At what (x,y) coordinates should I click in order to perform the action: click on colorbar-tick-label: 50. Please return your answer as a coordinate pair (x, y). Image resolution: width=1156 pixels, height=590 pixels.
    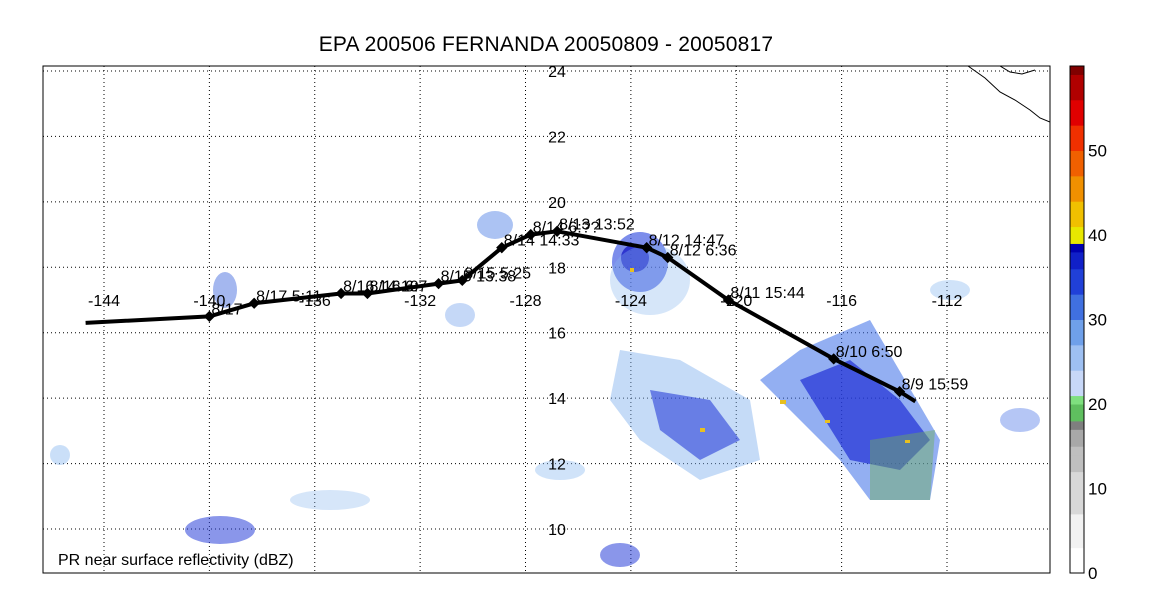
    Looking at the image, I should click on (1097, 151).